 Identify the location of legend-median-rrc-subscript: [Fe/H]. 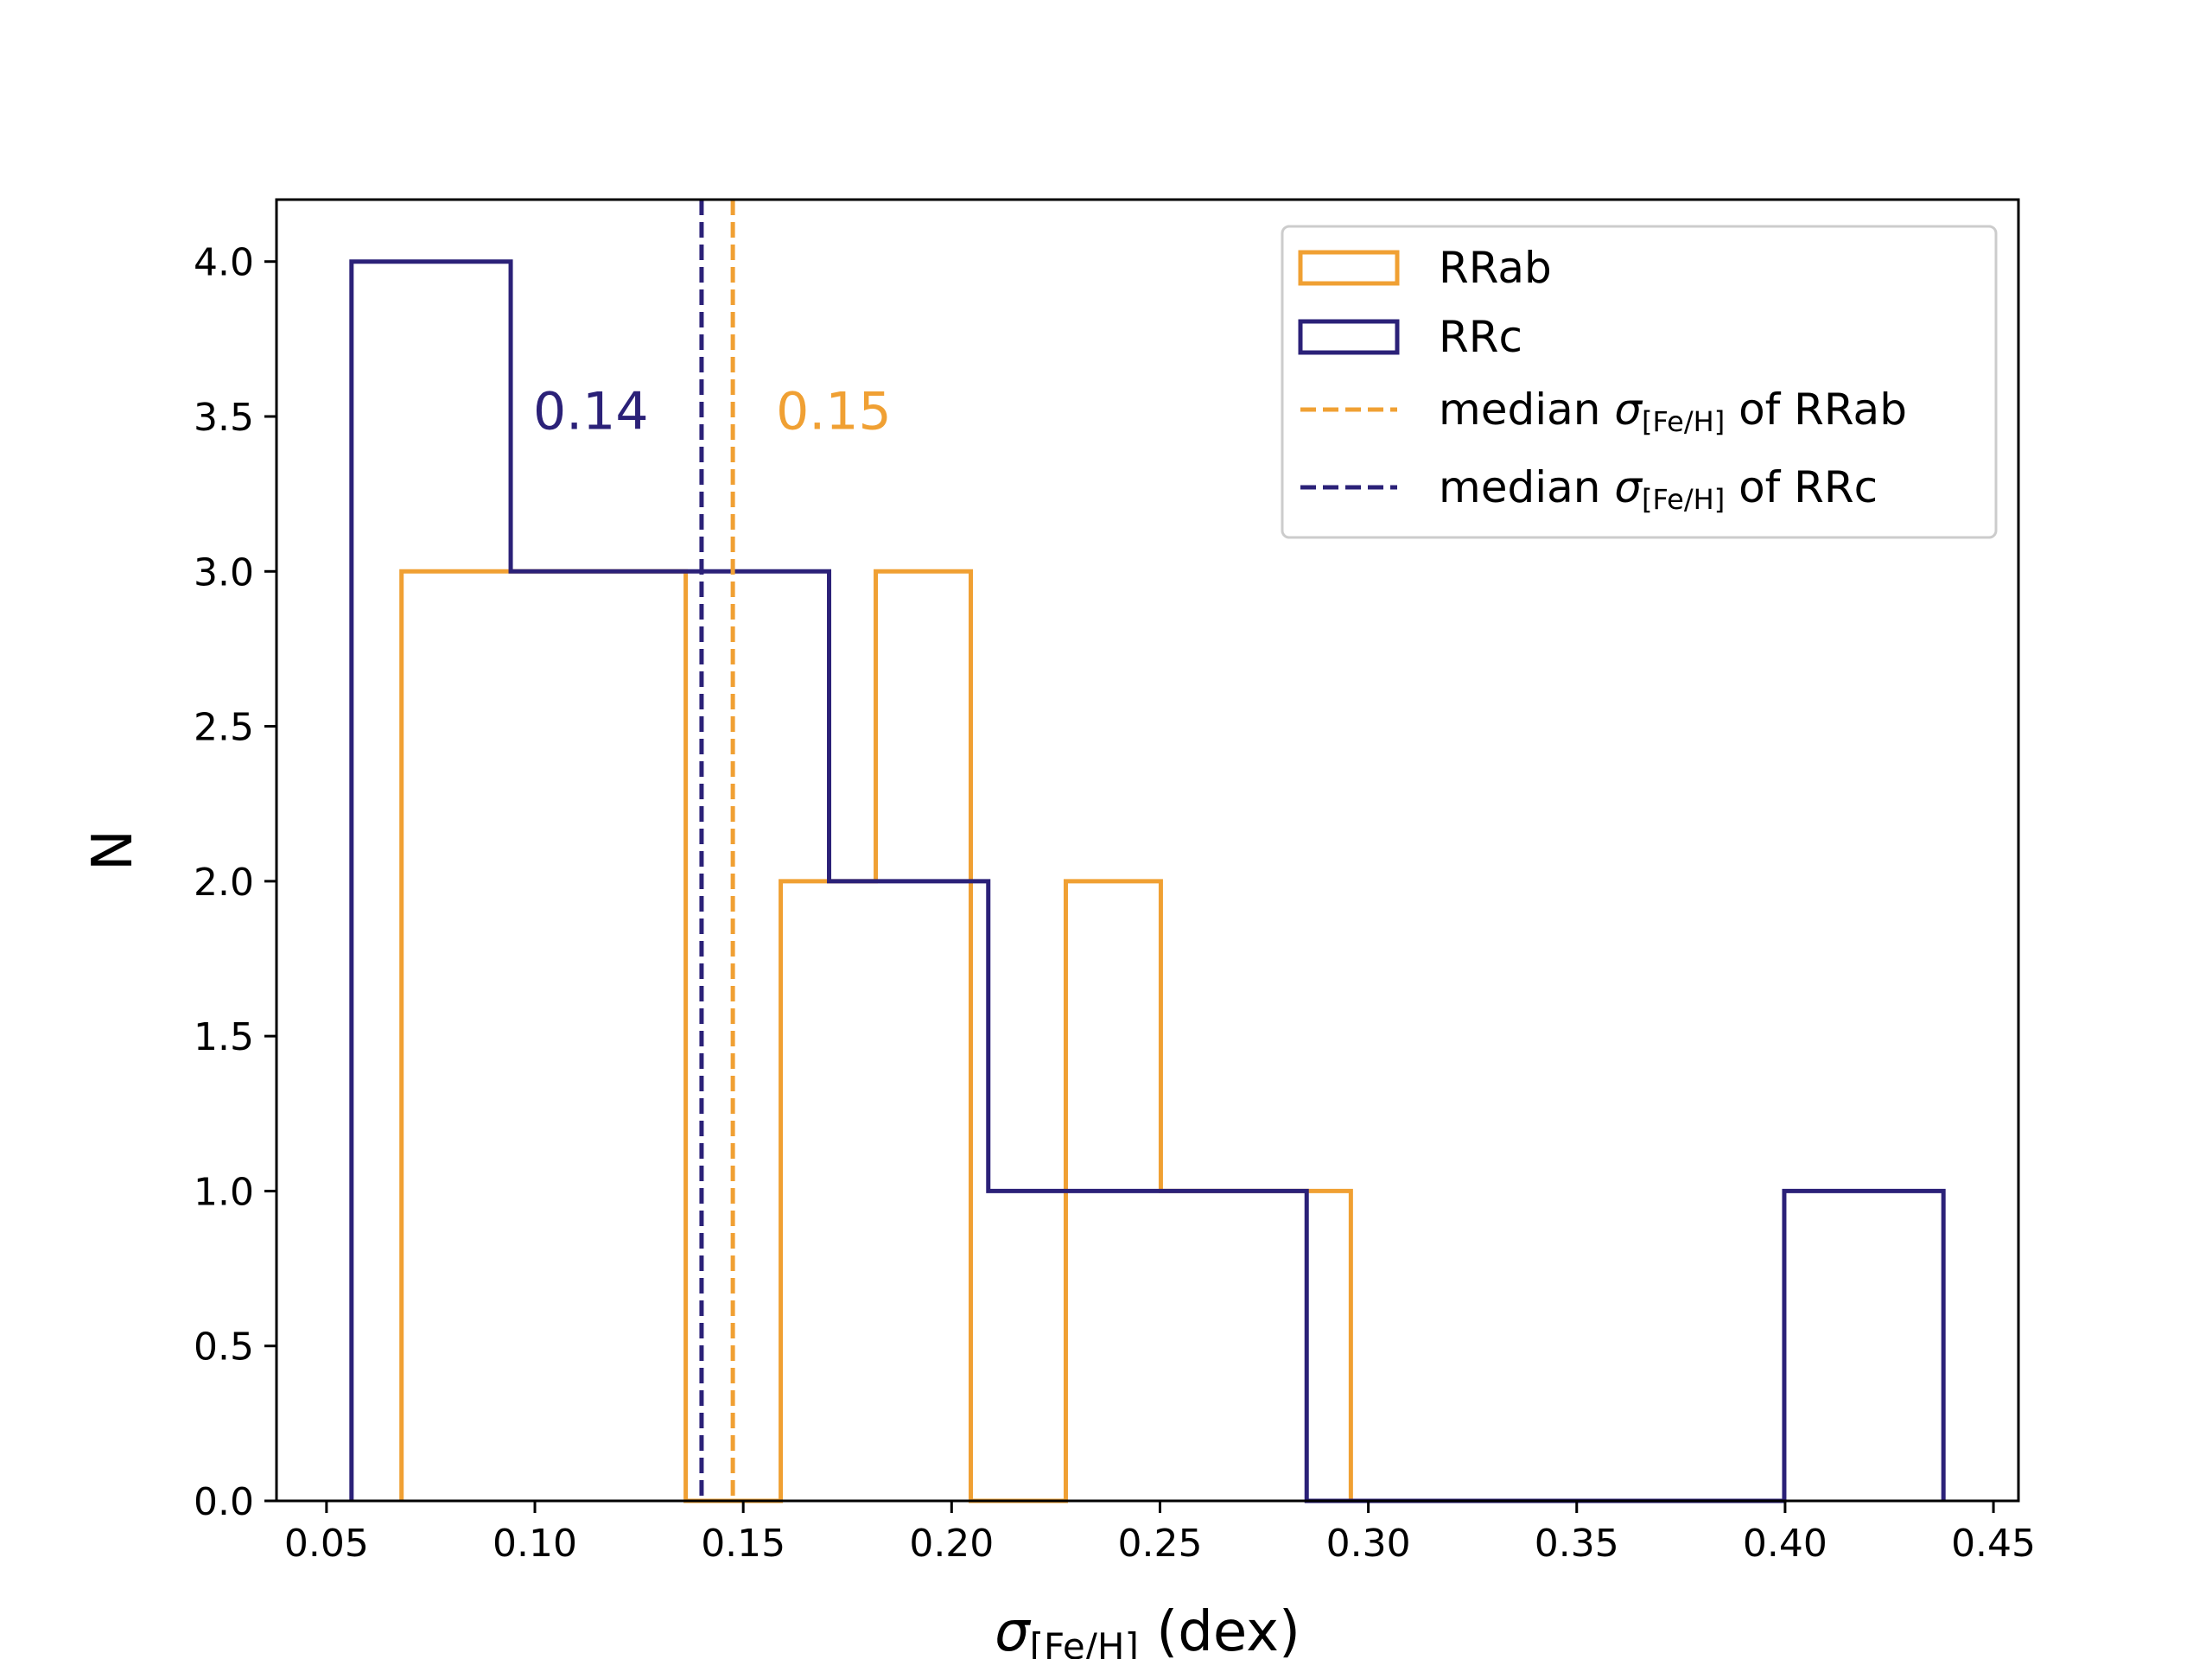
(1683, 500).